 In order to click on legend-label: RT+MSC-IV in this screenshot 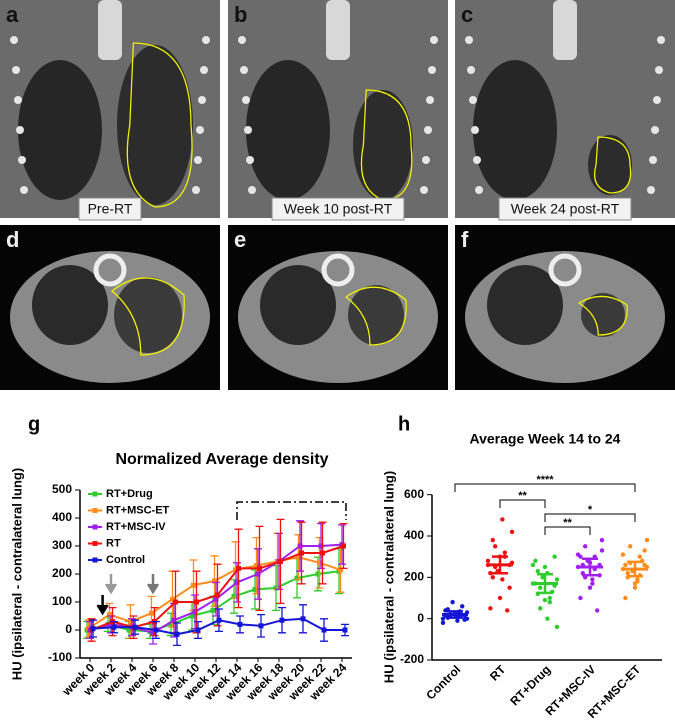, I will do `click(136, 527)`.